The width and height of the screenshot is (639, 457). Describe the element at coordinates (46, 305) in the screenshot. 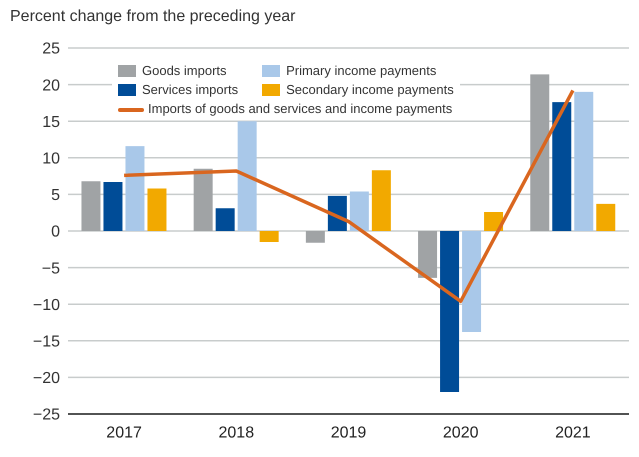

I see `y-tick-label: −10` at that location.